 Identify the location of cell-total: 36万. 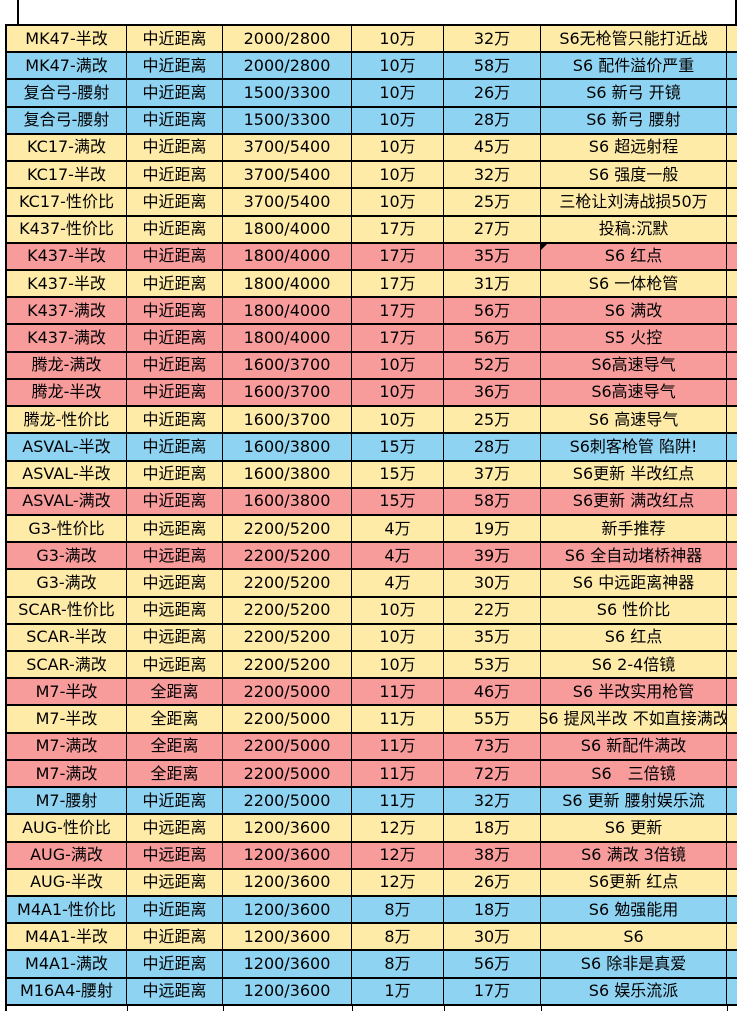
(492, 392).